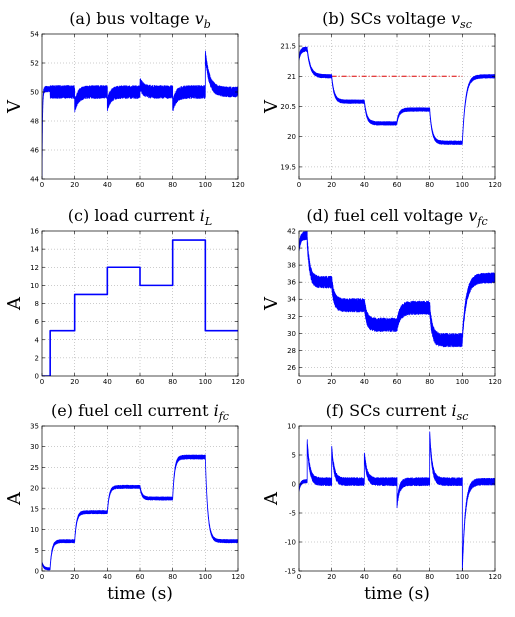 The width and height of the screenshot is (515, 617). Describe the element at coordinates (288, 107) in the screenshot. I see `y-tick-label: 20.5` at that location.